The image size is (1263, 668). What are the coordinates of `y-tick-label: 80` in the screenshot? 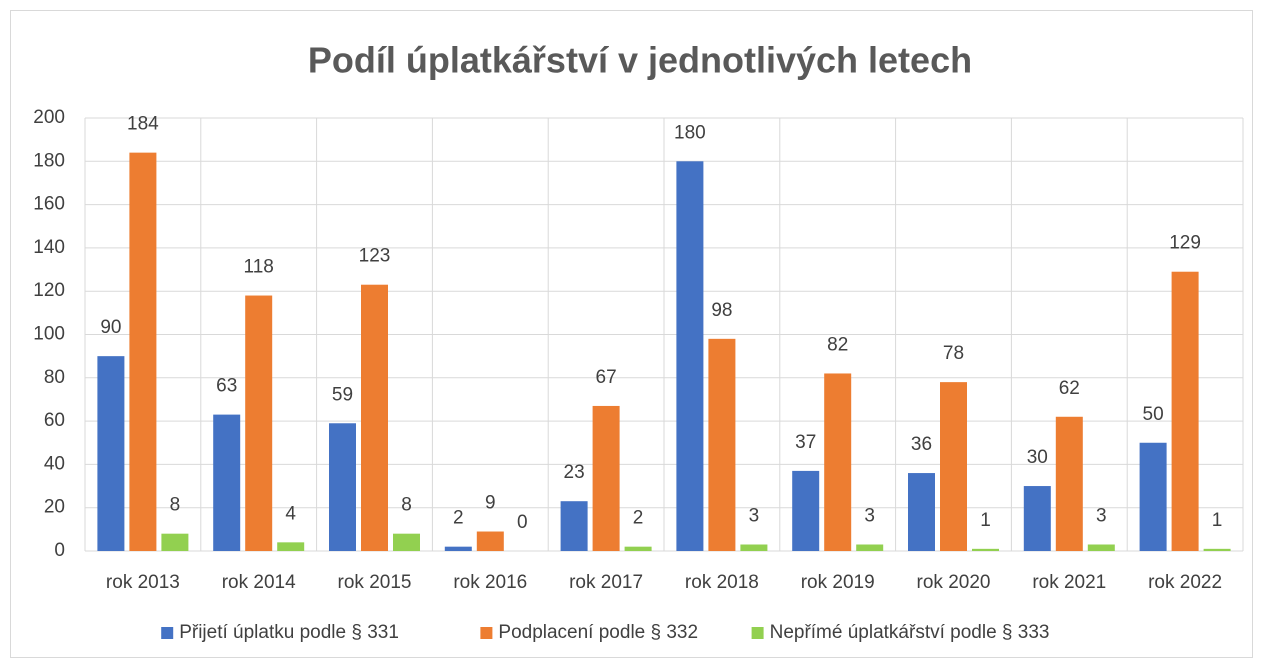 It's located at (54, 377).